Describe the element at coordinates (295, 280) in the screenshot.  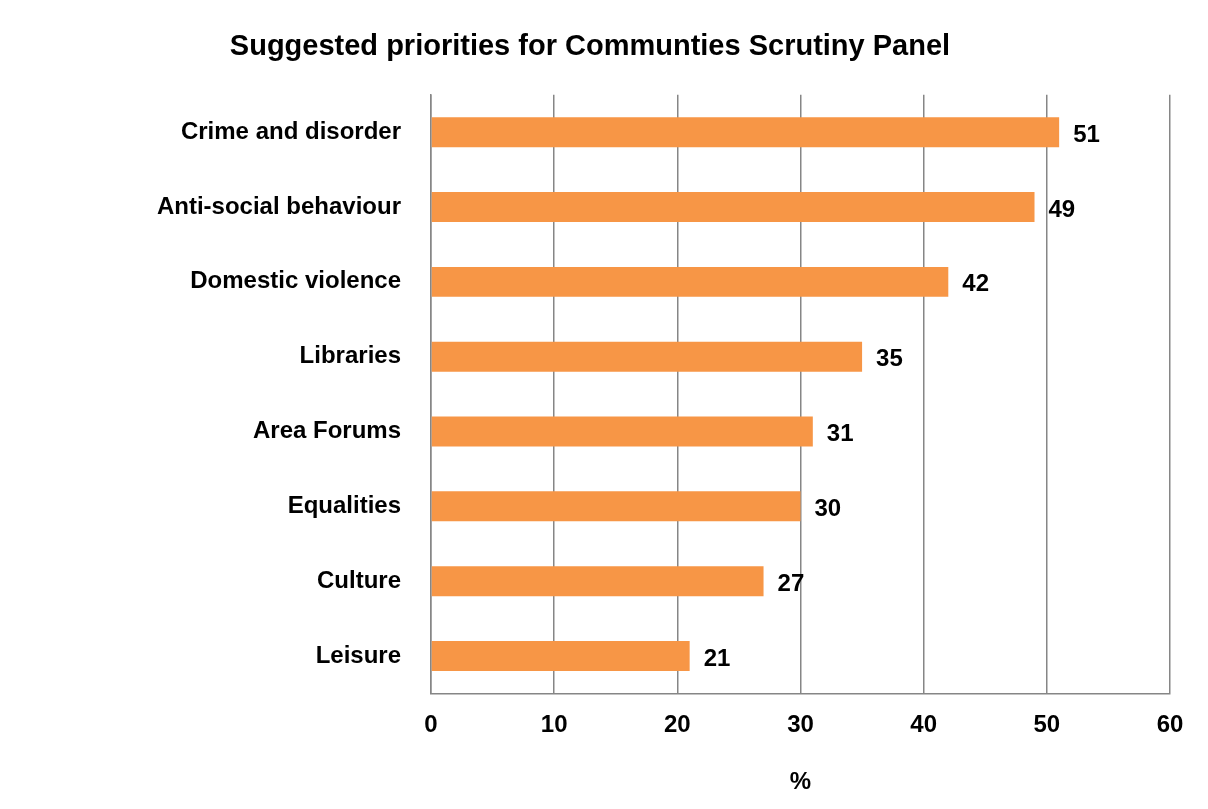
I see `y-tick-label: Domestic violence` at that location.